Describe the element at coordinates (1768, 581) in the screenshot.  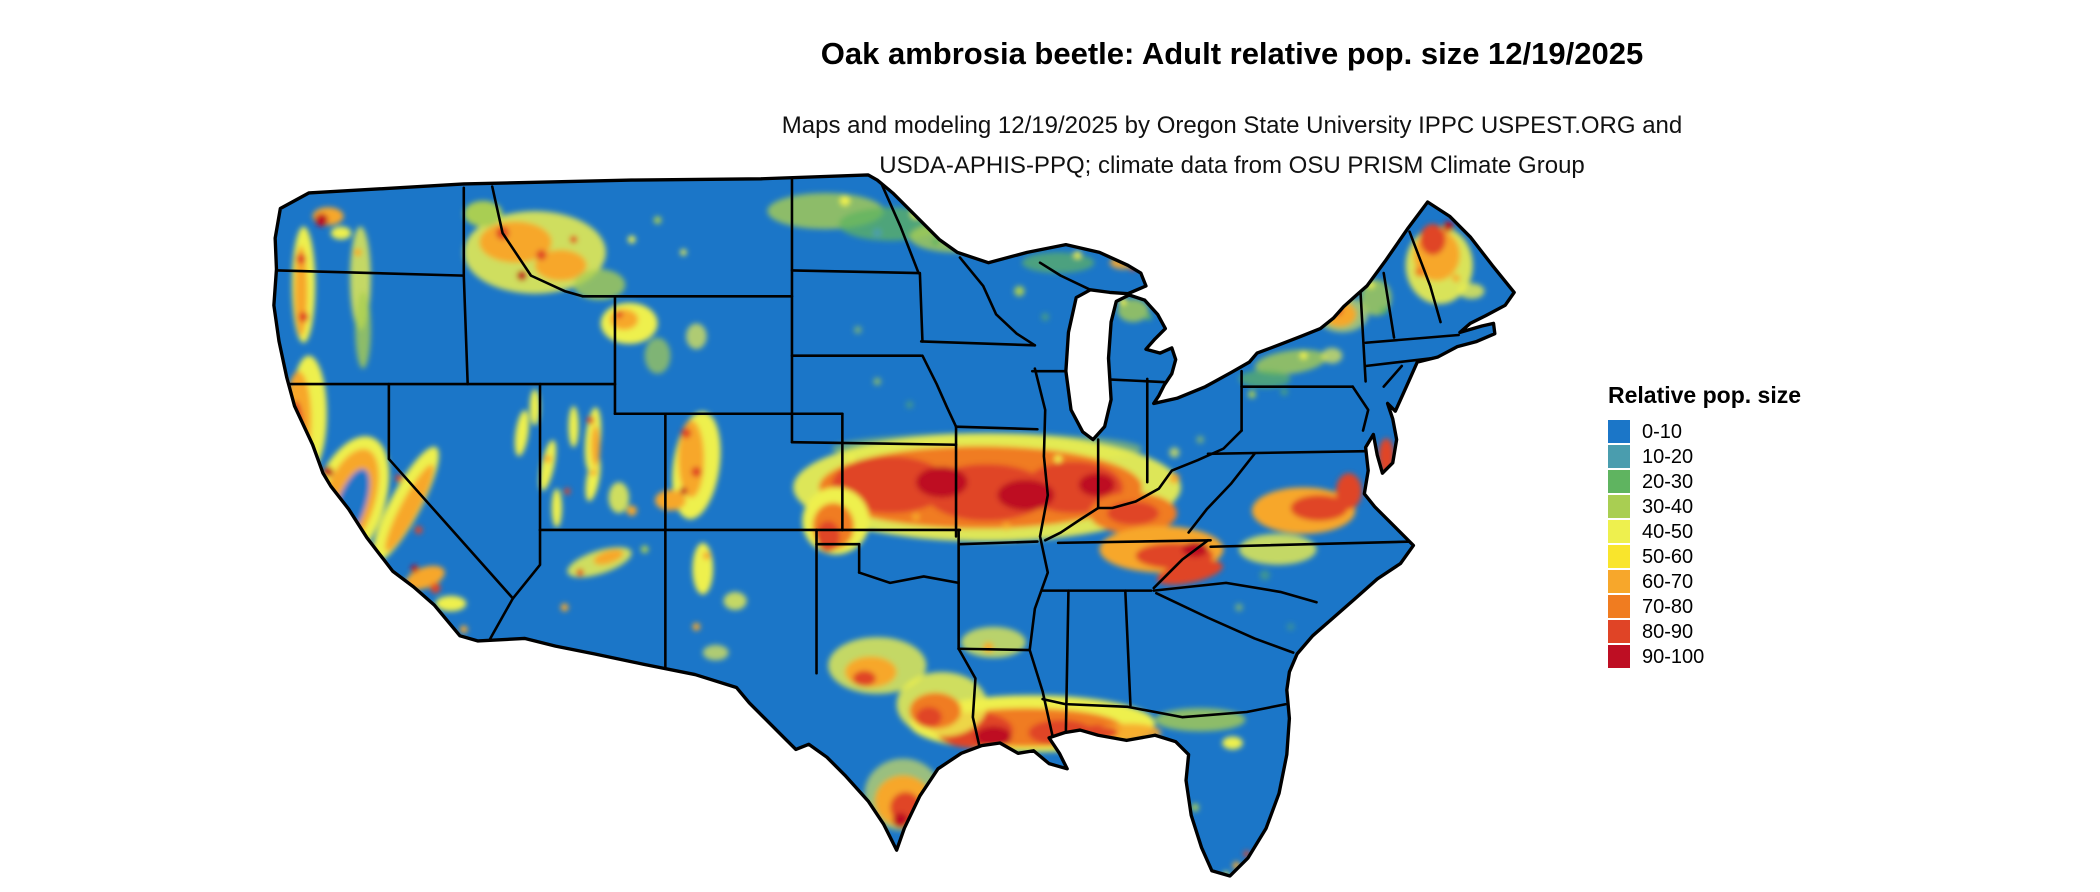
I see `legend-item: 60-70` at that location.